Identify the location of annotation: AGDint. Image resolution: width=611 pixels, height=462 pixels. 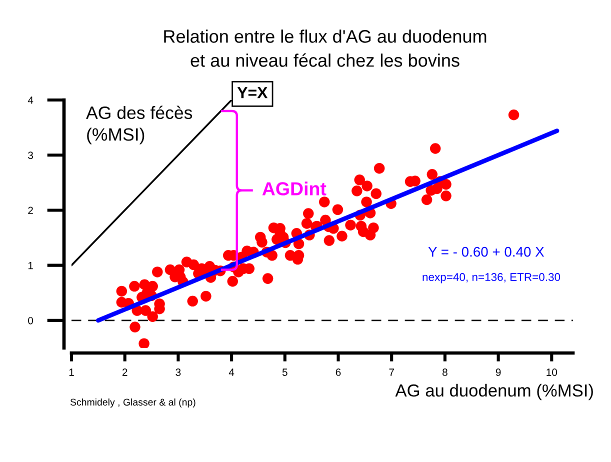
(294, 189).